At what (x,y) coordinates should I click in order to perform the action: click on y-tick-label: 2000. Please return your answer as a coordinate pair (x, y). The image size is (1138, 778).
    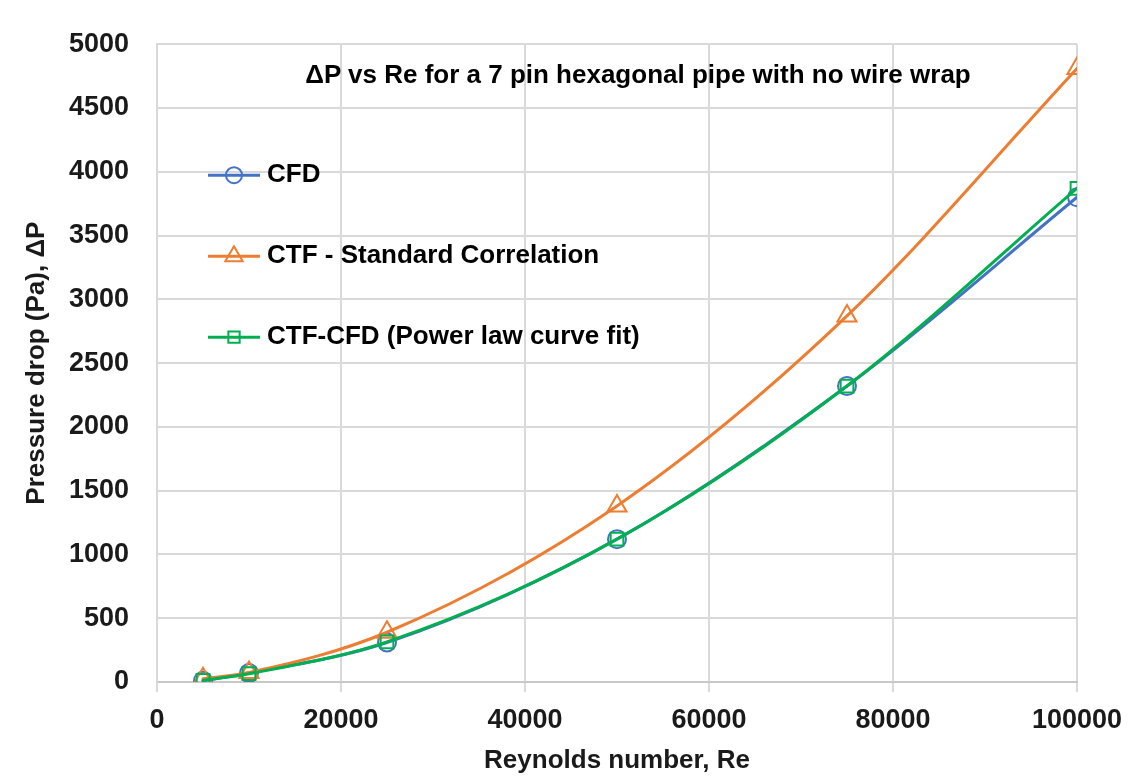
    Looking at the image, I should click on (98, 425).